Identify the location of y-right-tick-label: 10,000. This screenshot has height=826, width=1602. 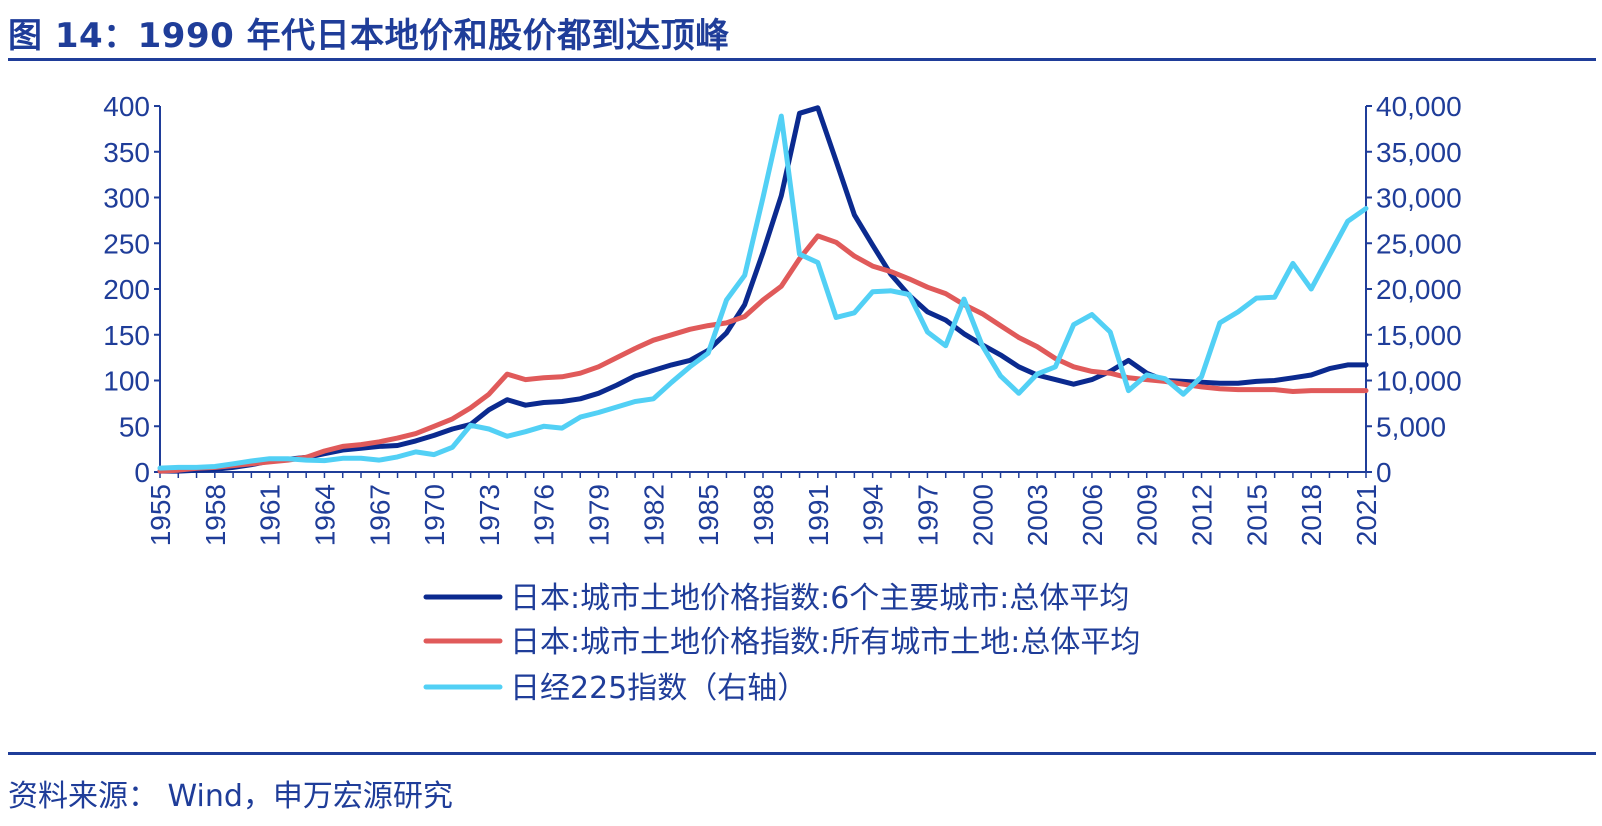
(1419, 381).